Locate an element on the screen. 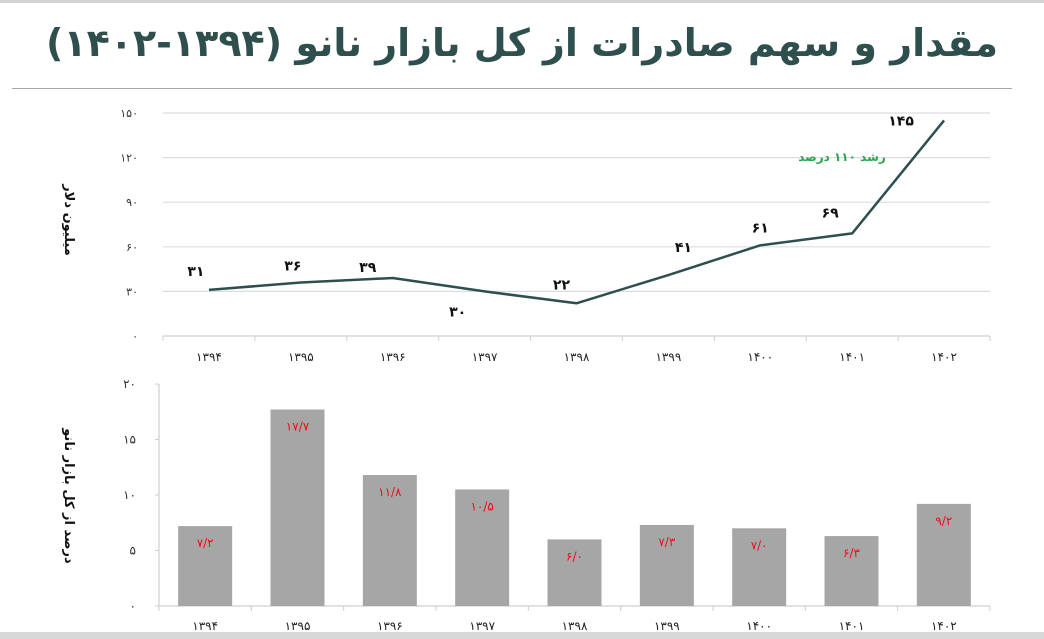 This screenshot has height=639, width=1044. data-label: ۶۱ is located at coordinates (760, 228).